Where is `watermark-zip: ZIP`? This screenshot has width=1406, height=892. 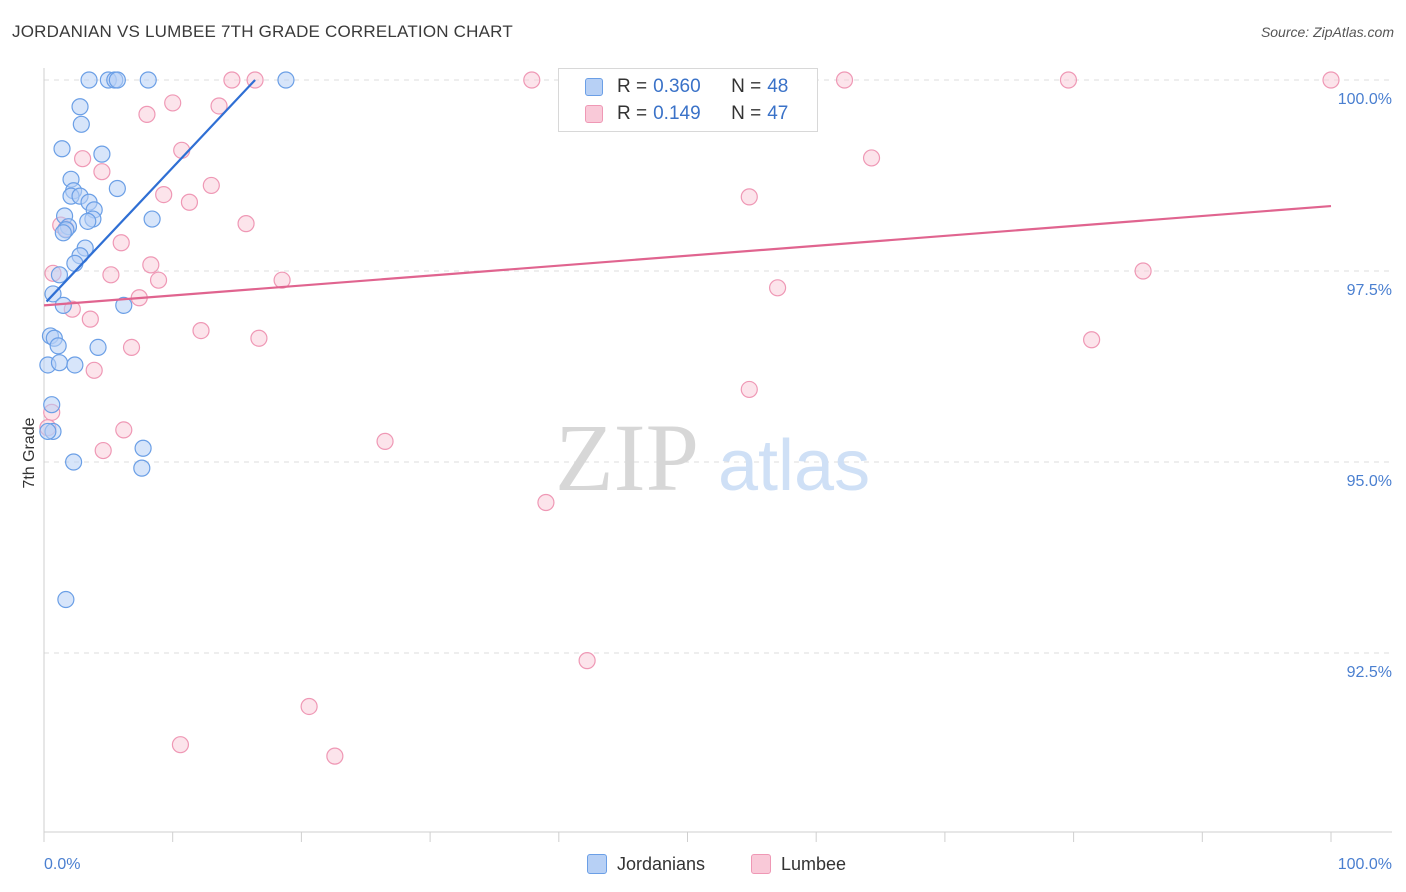 watermark-zip: ZIP is located at coordinates (627, 457).